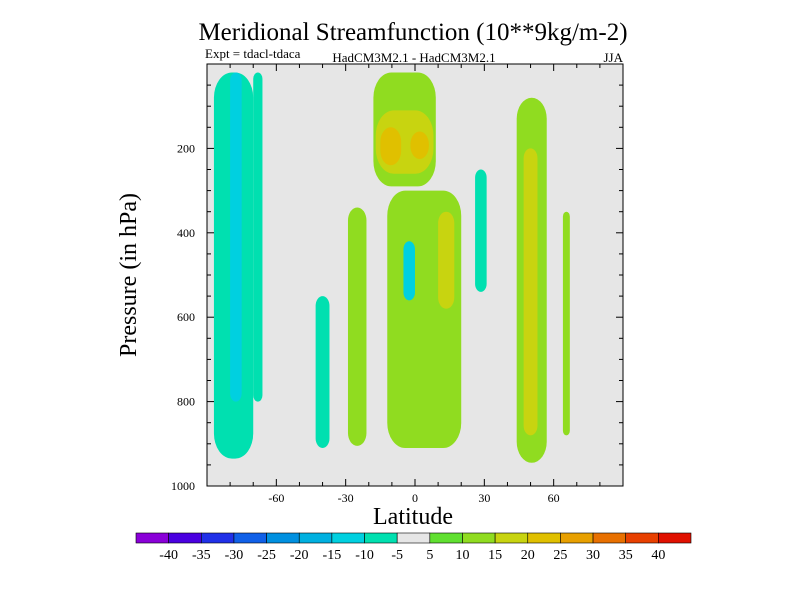 The height and width of the screenshot is (600, 800). Describe the element at coordinates (530, 292) in the screenshot. I see `contour-region-nh-midlat-positive-core` at that location.